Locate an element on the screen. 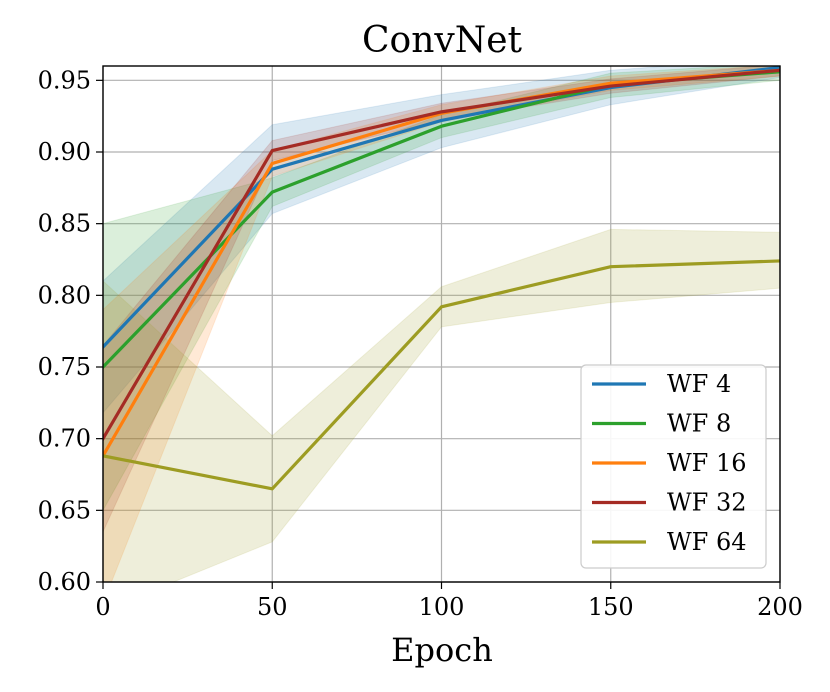 This screenshot has height=692, width=830. x-tick-label: 50 is located at coordinates (272, 607).